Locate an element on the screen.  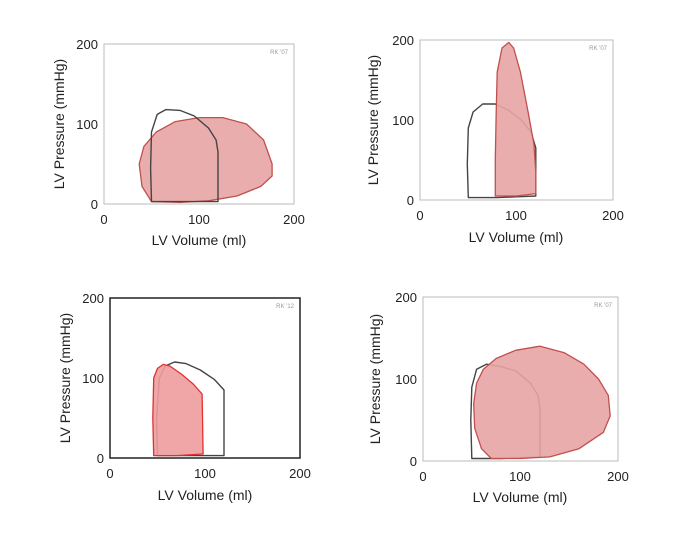
panel-4-x-axis-label: LV Volume (ml) is located at coordinates (520, 497).